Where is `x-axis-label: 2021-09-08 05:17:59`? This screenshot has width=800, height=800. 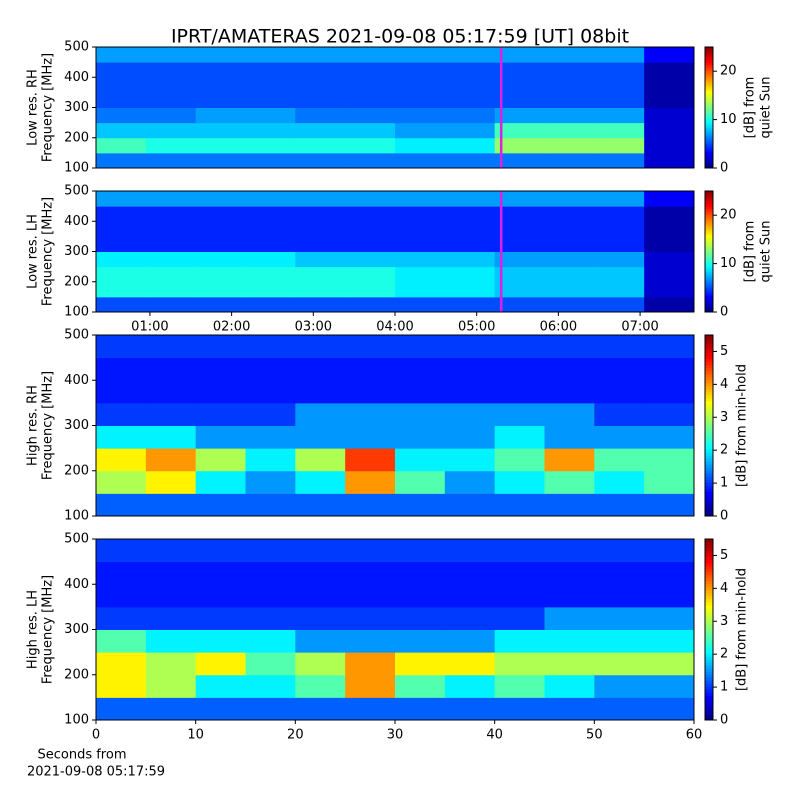
x-axis-label: 2021-09-08 05:17:59 is located at coordinates (96, 772).